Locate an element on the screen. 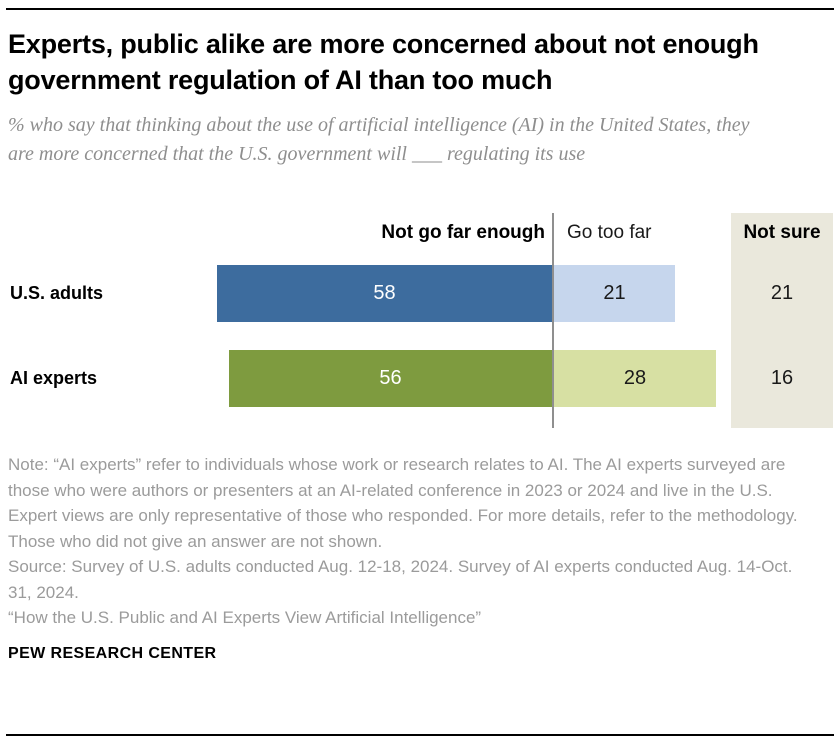  column-header-not-go-far-enough: Not go far enough is located at coordinates (463, 233).